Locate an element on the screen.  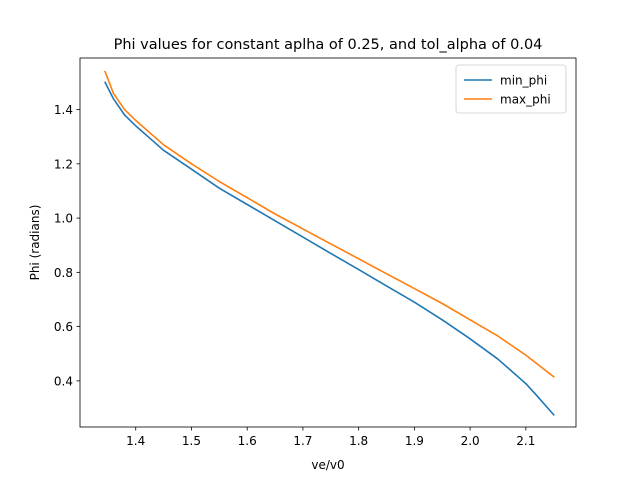
x-tick-label: 1.5 is located at coordinates (191, 441).